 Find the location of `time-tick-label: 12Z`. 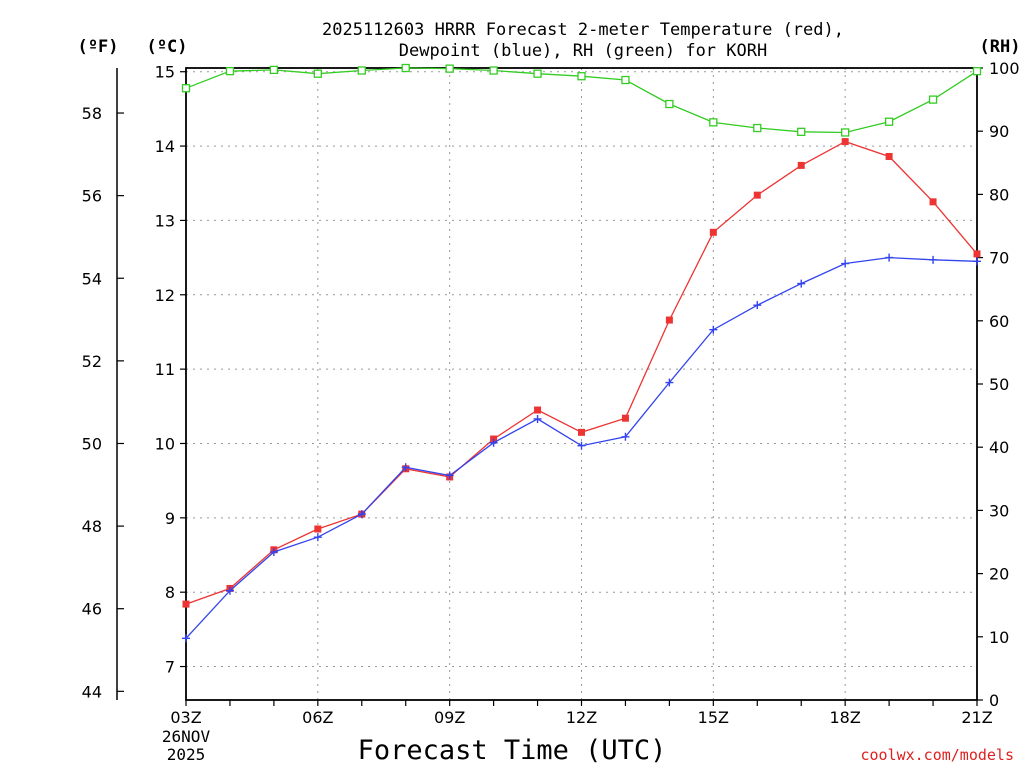

time-tick-label: 12Z is located at coordinates (581, 717).